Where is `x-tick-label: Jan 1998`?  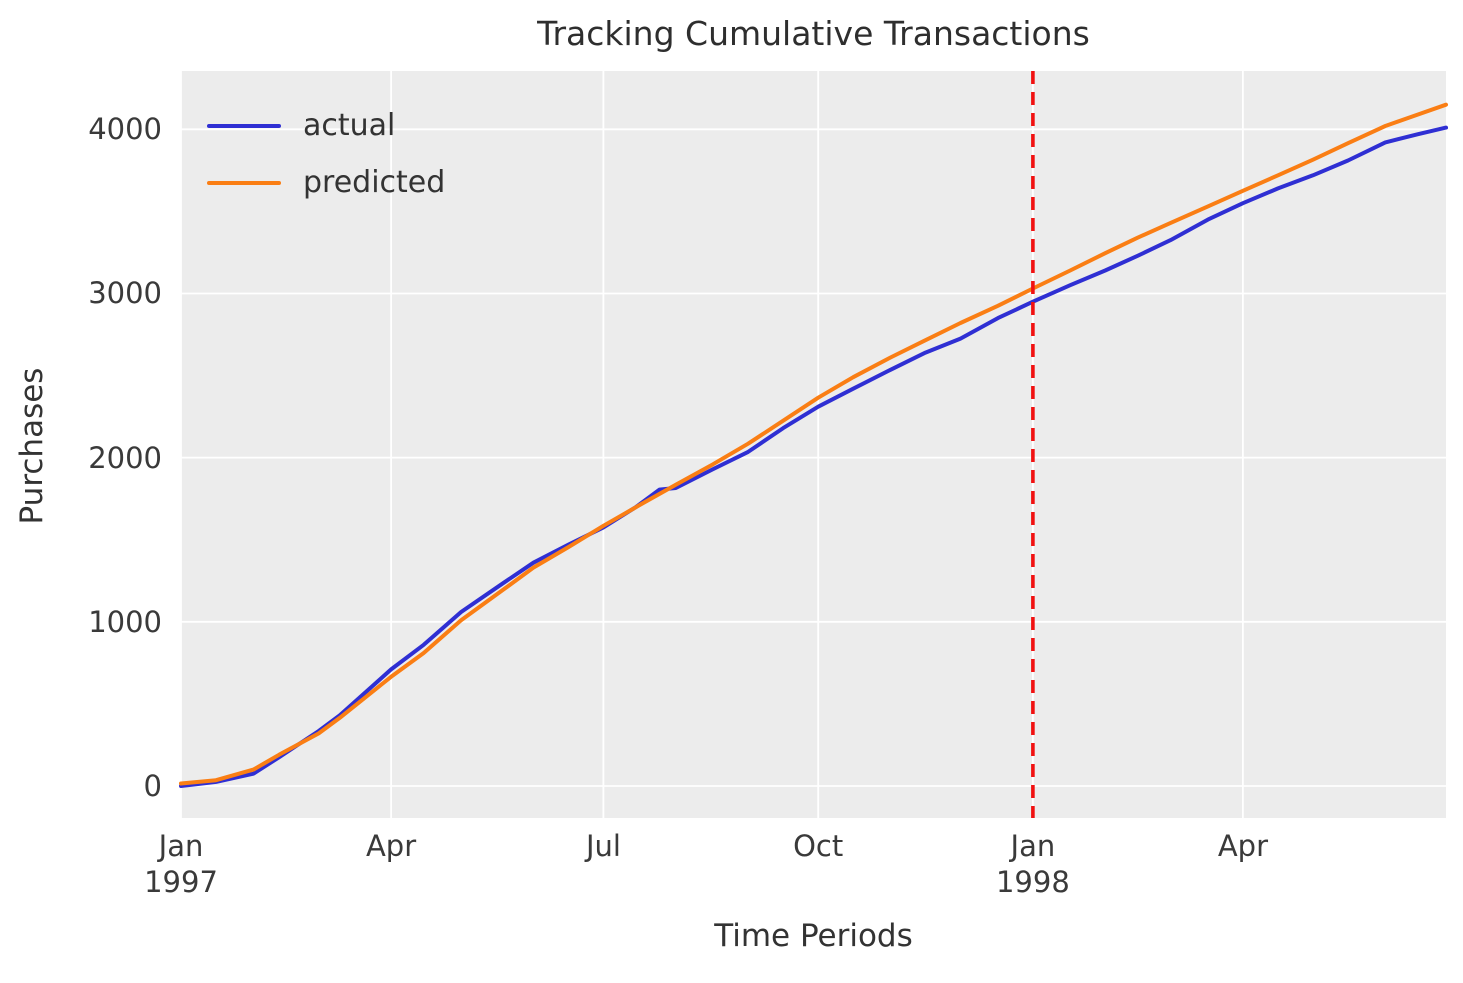 x-tick-label: Jan 1998 is located at coordinates (1033, 864).